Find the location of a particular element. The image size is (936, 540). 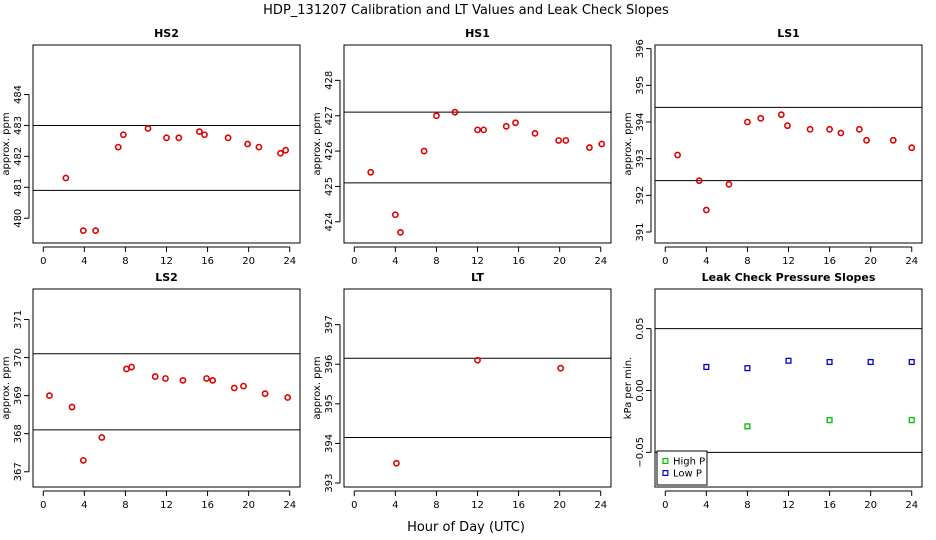

y-tick-label: 395 is located at coordinates (640, 85).